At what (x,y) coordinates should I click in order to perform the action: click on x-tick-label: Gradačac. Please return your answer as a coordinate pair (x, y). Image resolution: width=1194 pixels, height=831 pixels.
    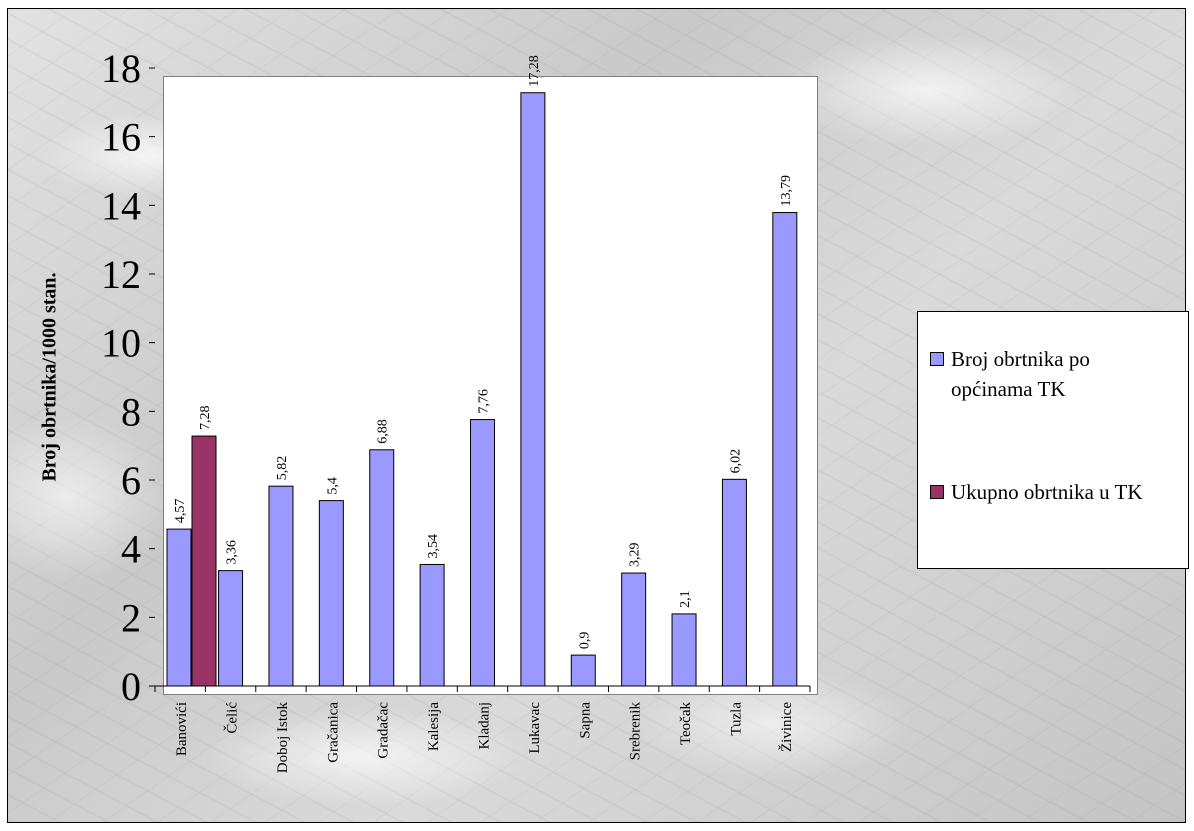
    Looking at the image, I should click on (384, 730).